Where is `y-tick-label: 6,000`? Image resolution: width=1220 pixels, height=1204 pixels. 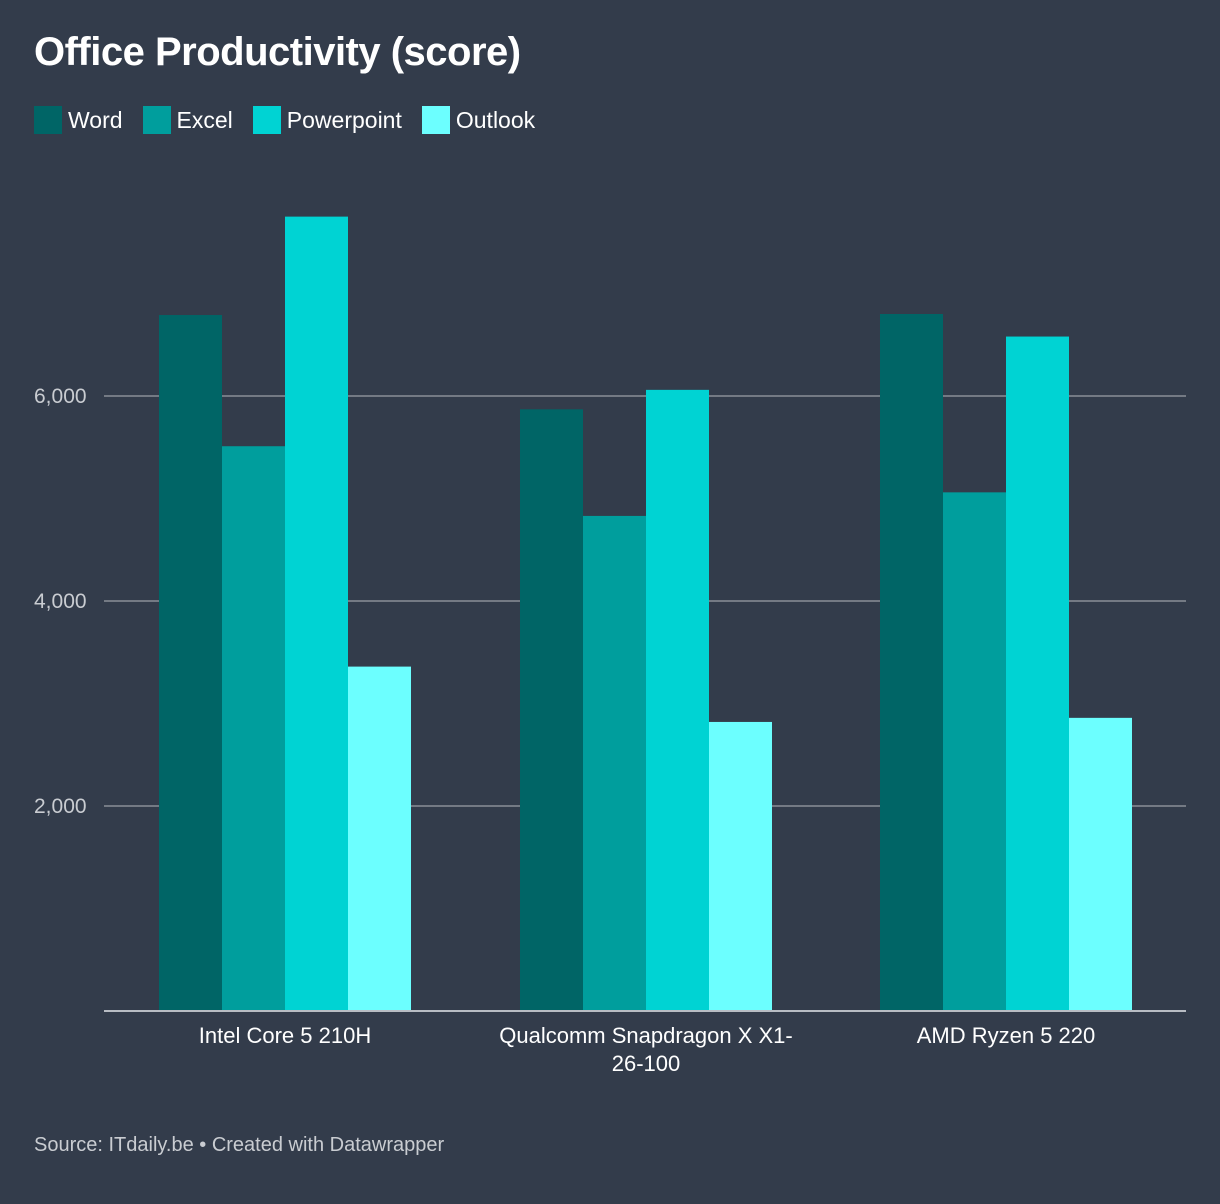
y-tick-label: 6,000 is located at coordinates (60, 396).